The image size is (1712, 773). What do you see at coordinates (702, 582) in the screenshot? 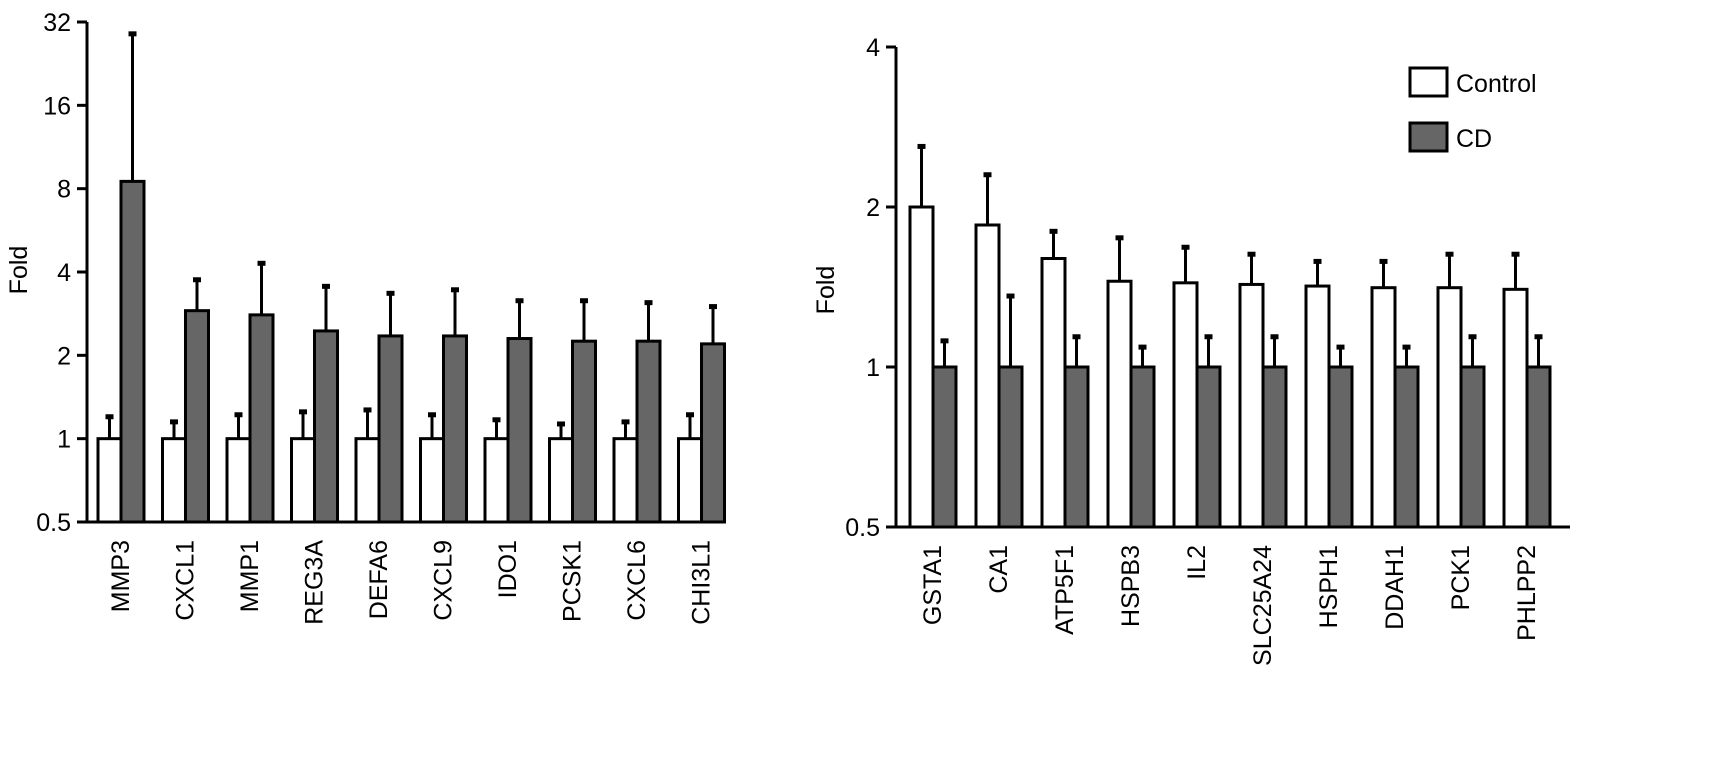
I see `category-label-chi3l1: CHI3L1` at bounding box center [702, 582].